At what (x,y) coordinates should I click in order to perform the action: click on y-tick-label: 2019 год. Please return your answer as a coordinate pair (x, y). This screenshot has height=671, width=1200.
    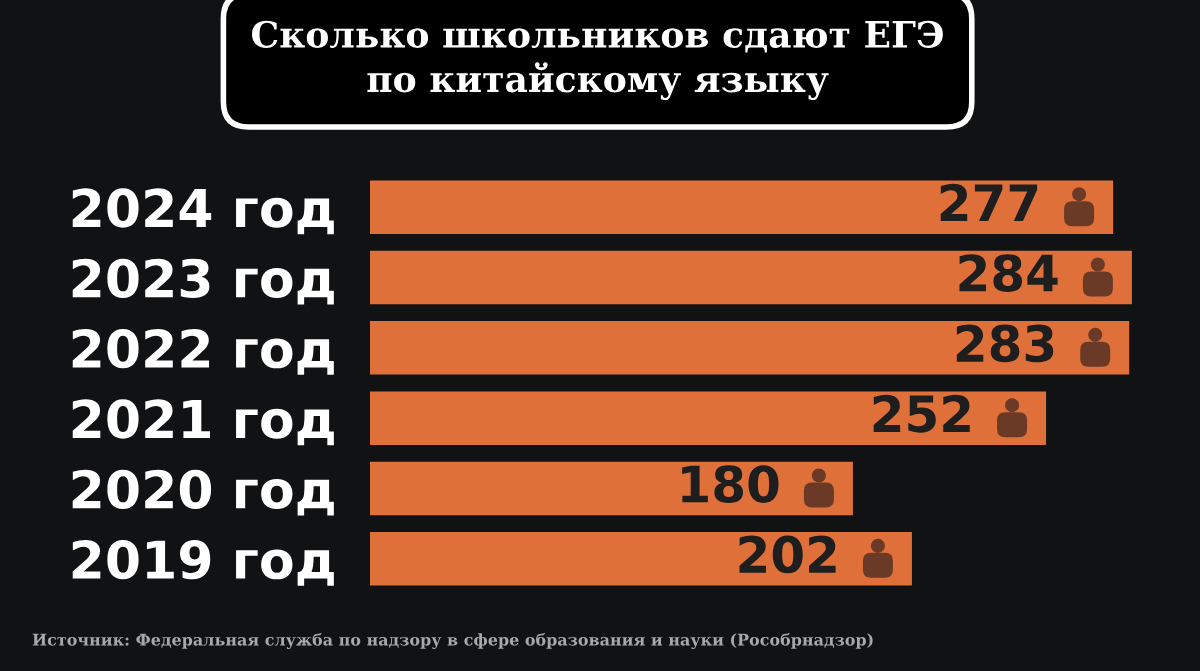
    Looking at the image, I should click on (203, 562).